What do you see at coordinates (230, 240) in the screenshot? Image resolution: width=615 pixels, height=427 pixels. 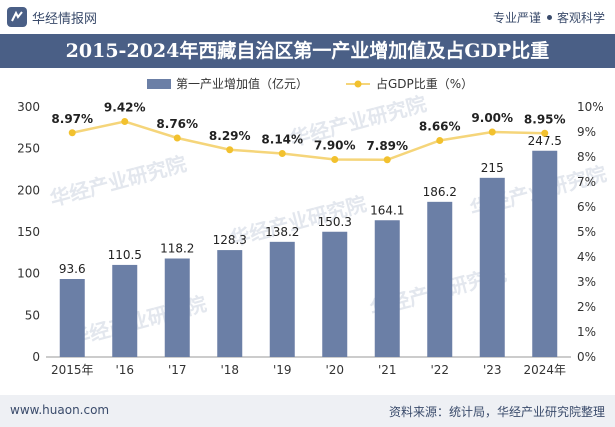 I see `bar-value-label: 128.3` at bounding box center [230, 240].